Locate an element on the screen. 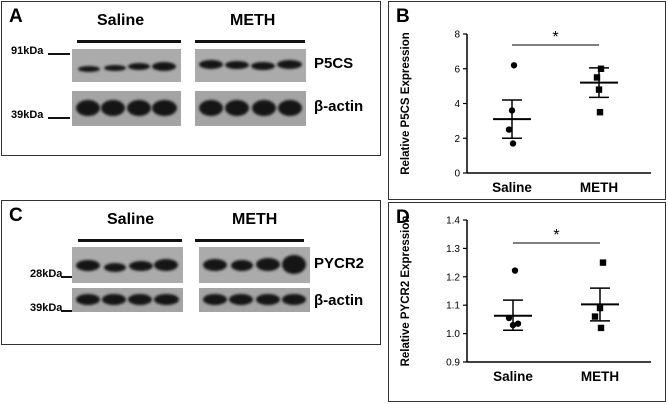  y-axis-label: Relative PYCR2 Expression is located at coordinates (406, 291).